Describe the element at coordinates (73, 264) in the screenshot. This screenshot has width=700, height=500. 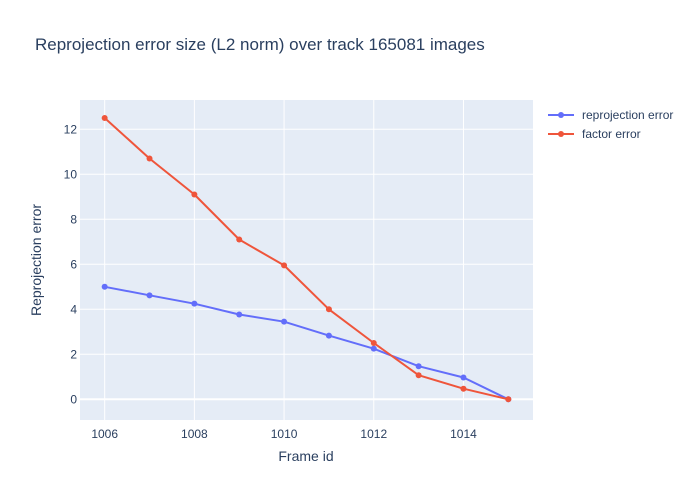
I see `y-tick-label: 6` at that location.